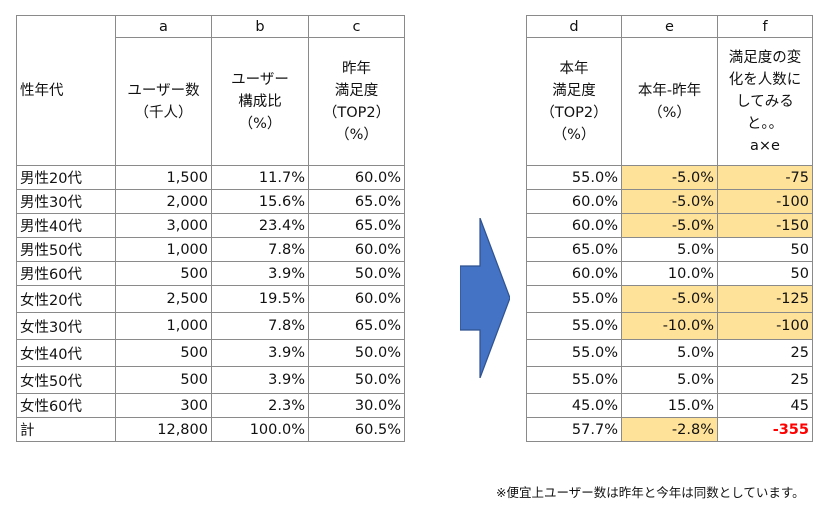 This screenshot has height=512, width=833. What do you see at coordinates (260, 201) in the screenshot?
I see `cell-user-ratio: 15.6%` at bounding box center [260, 201].